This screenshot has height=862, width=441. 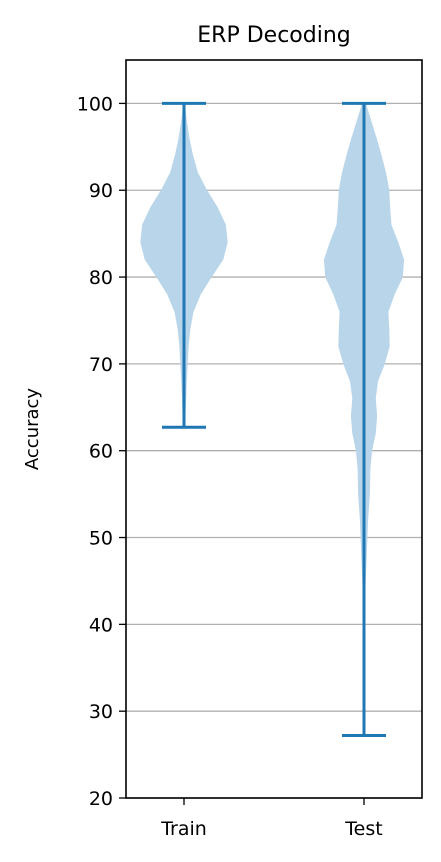 I want to click on y-tick-label: 50, so click(x=101, y=539).